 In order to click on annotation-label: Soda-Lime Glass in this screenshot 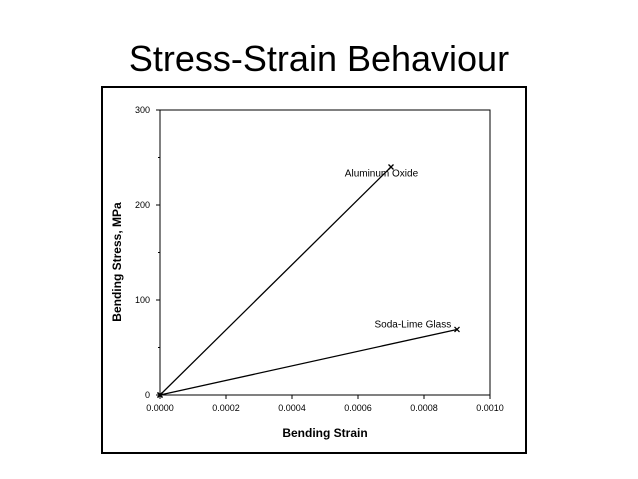, I will do `click(413, 325)`.